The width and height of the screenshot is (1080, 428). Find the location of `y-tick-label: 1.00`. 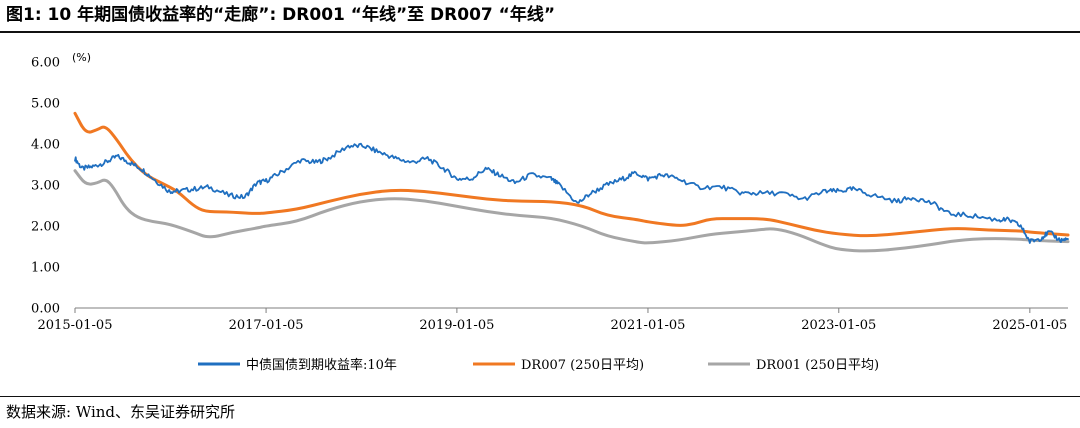

y-tick-label: 1.00 is located at coordinates (45, 268).